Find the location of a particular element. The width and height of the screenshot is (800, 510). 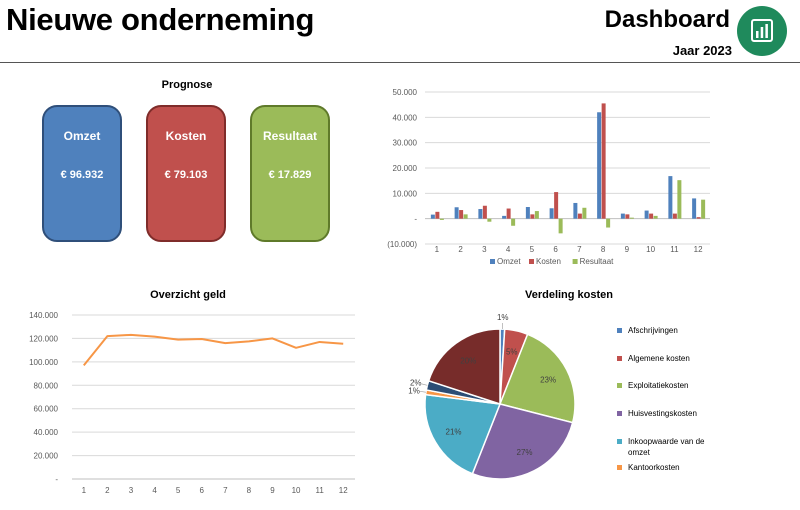

y-tick-label: (10.000) is located at coordinates (402, 244).